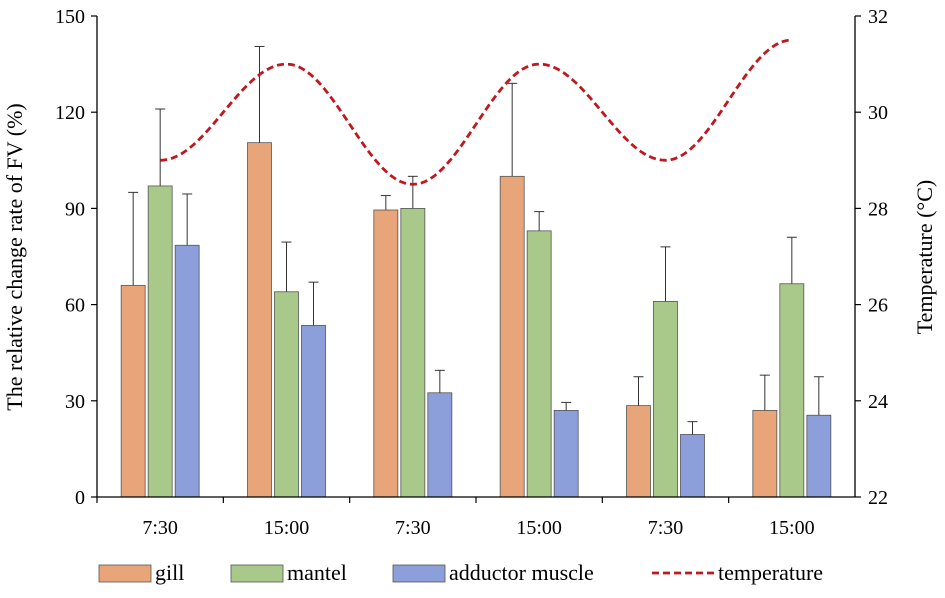 The height and width of the screenshot is (598, 945). What do you see at coordinates (878, 113) in the screenshot?
I see `y2-tick-label-4: 30` at bounding box center [878, 113].